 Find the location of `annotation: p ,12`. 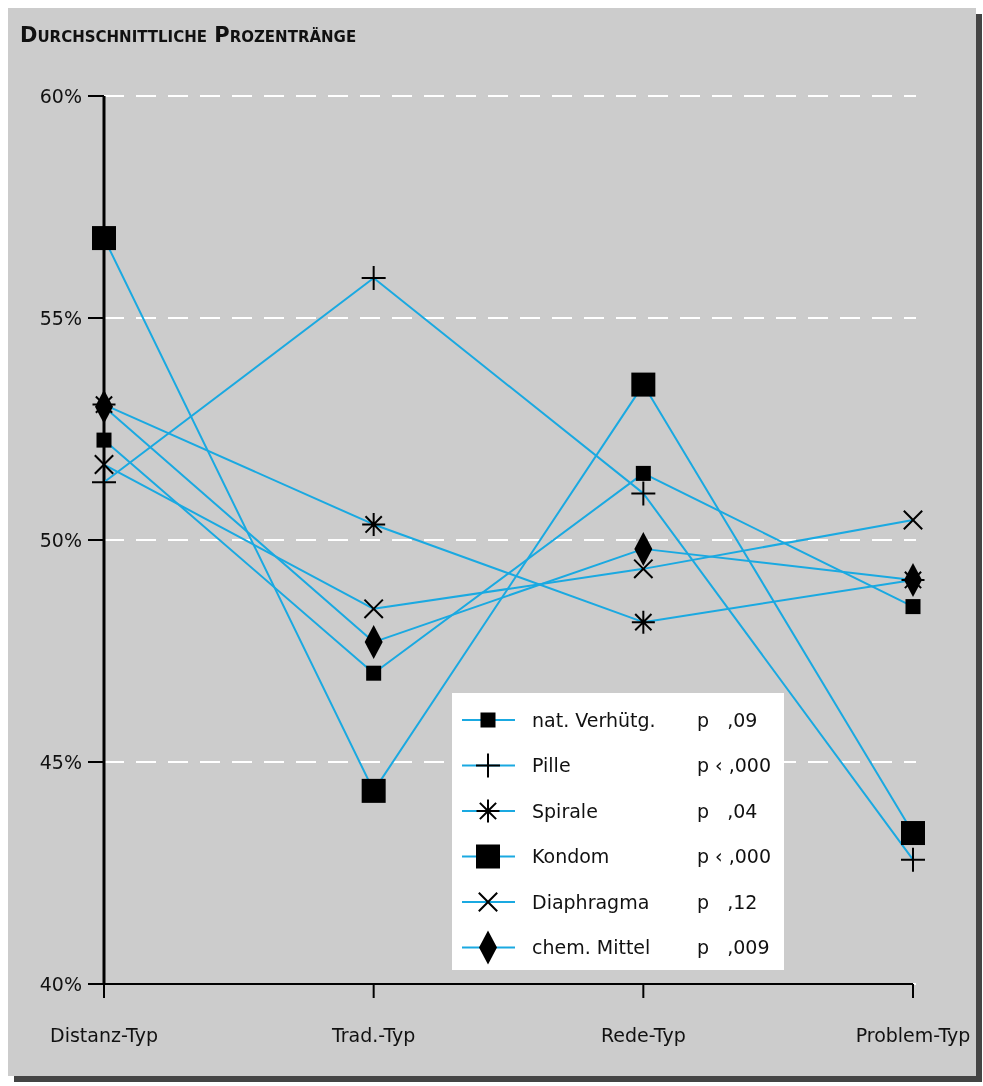

annotation: p ,12 is located at coordinates (727, 901).